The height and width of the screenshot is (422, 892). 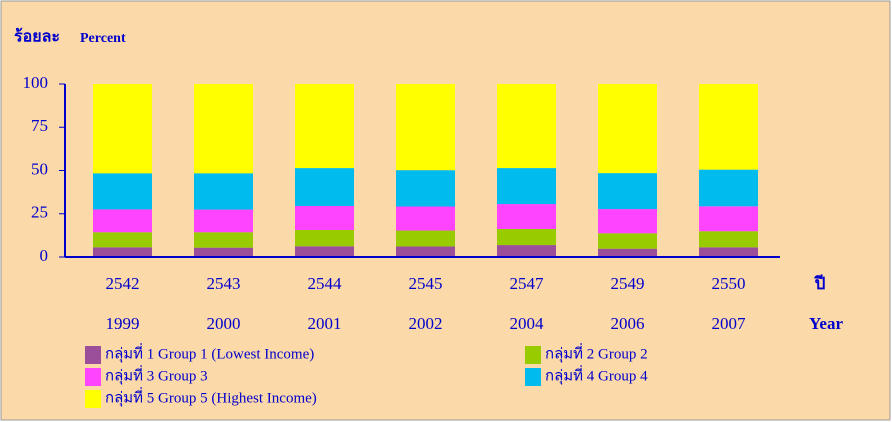 I want to click on y-tick-label: 50, so click(x=39, y=168).